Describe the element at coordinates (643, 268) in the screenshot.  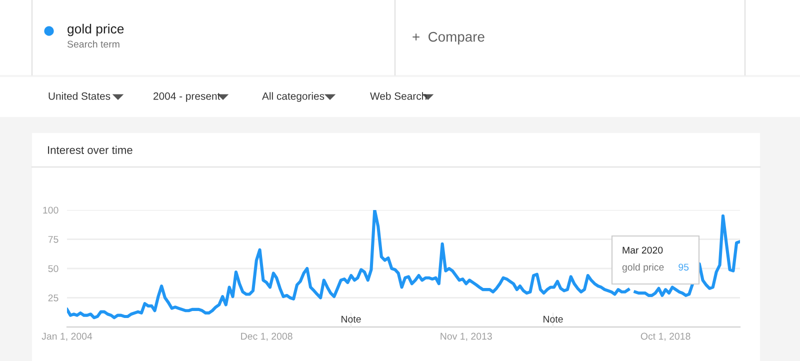
I see `text: gold price` at that location.